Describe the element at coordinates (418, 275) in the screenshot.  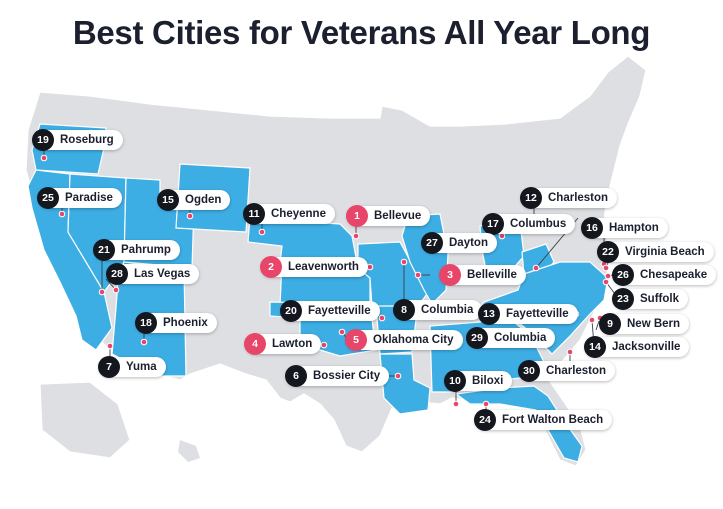
I see `dot-belleville` at that location.